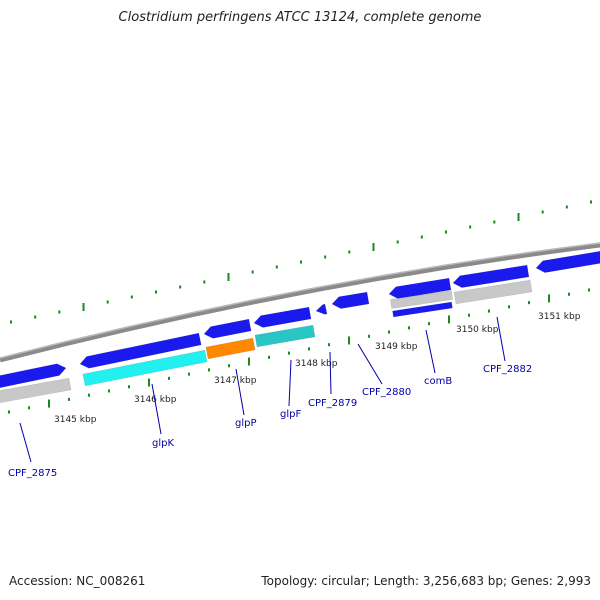 The height and width of the screenshot is (600, 600). I want to click on gene-label-cpf-2880: CPF_2880, so click(386, 392).